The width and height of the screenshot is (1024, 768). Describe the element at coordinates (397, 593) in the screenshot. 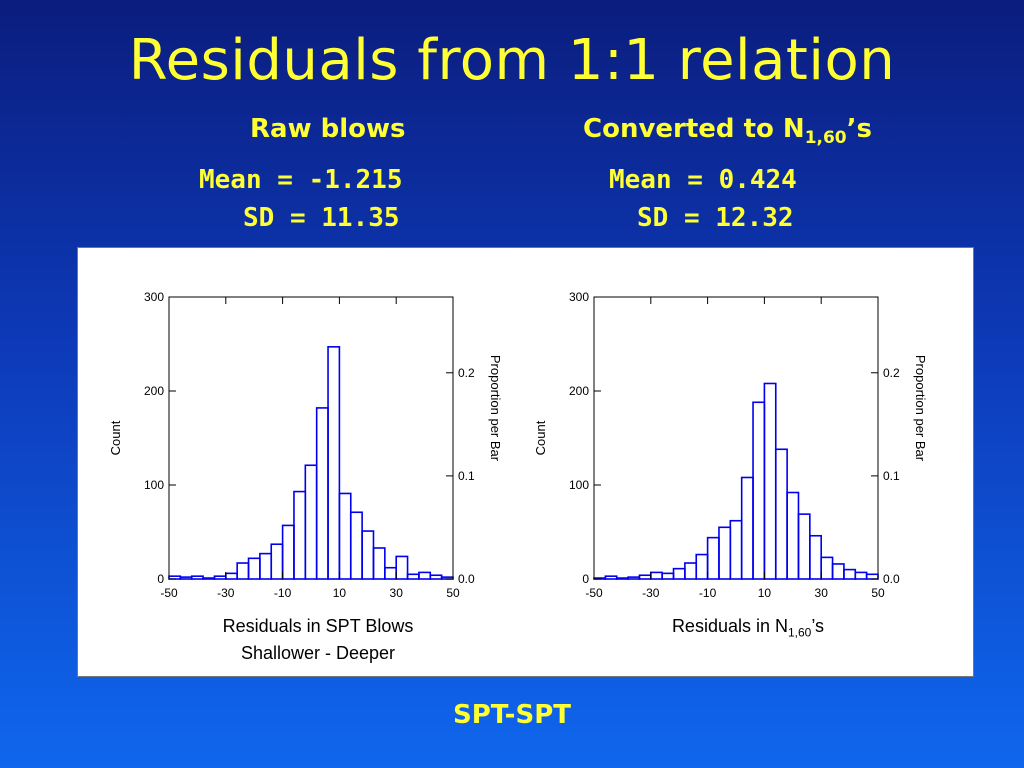

I see `left-x-tick-label: 30` at that location.